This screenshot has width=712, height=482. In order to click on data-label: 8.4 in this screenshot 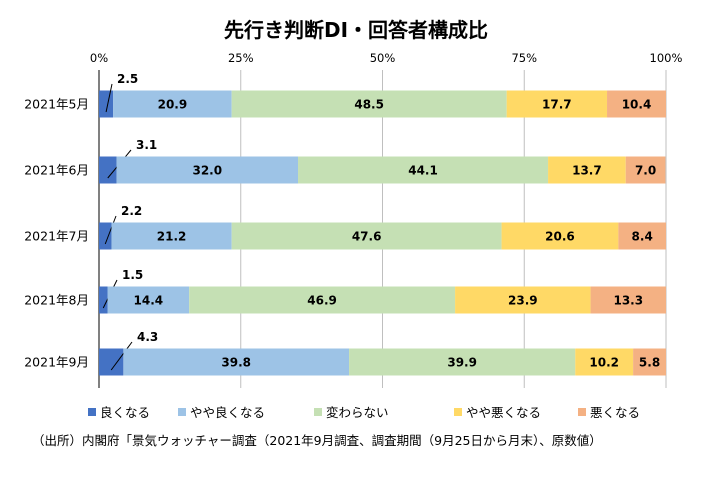, I will do `click(642, 237)`.